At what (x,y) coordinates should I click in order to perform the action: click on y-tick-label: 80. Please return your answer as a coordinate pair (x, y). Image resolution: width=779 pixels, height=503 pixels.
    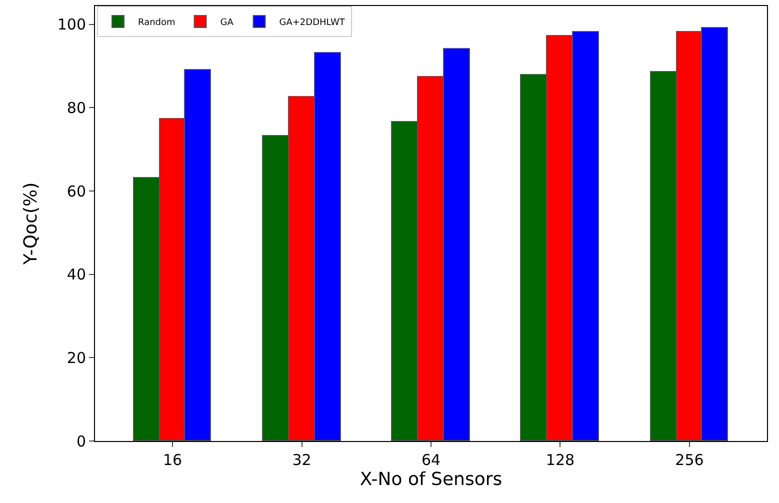
    Looking at the image, I should click on (76, 107).